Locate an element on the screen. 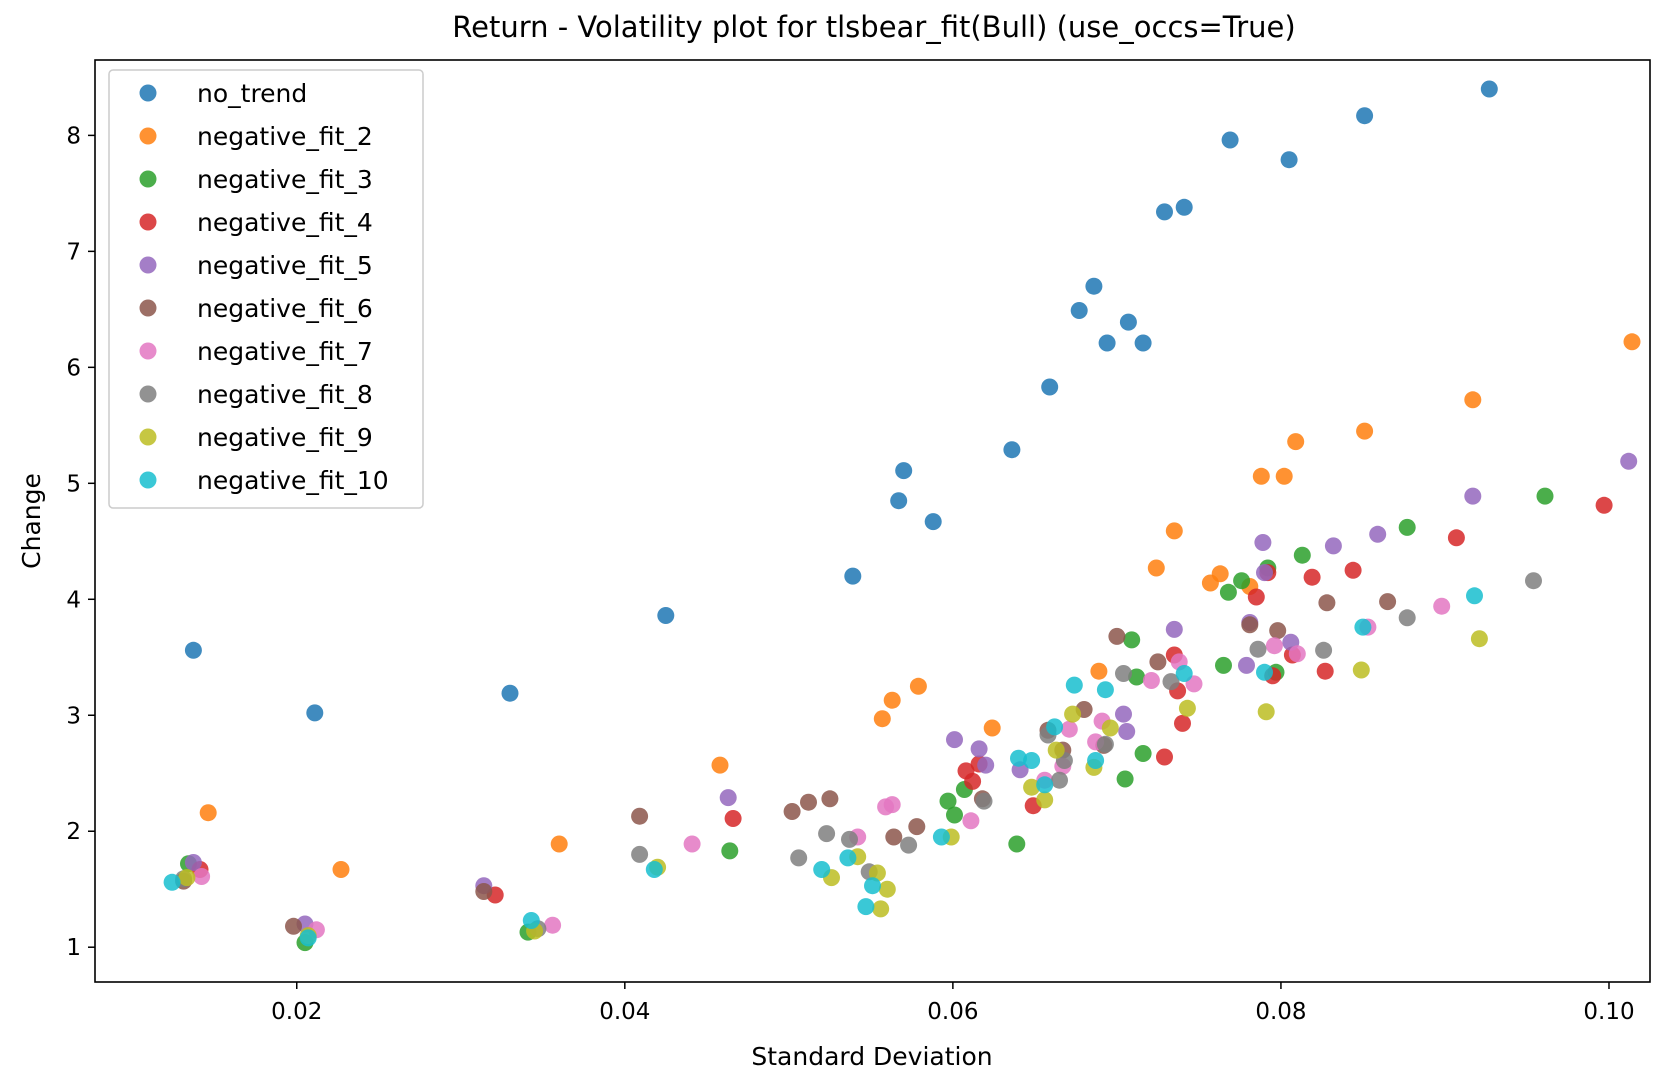  x-tick-label: 0.06 is located at coordinates (952, 1012).